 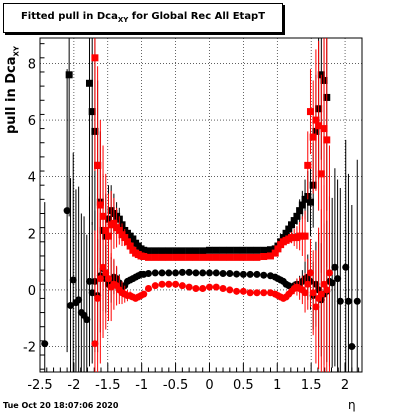 What do you see at coordinates (73, 385) in the screenshot?
I see `x-tick-label: -2` at bounding box center [73, 385].